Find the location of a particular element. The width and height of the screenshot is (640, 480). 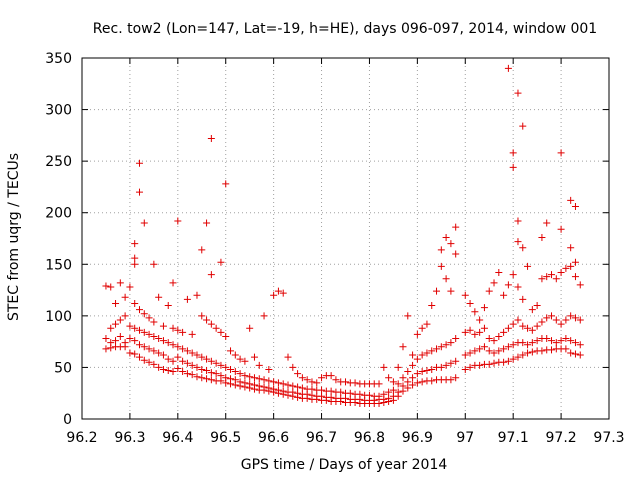

x-tick-label: 96.8 is located at coordinates (369, 438).